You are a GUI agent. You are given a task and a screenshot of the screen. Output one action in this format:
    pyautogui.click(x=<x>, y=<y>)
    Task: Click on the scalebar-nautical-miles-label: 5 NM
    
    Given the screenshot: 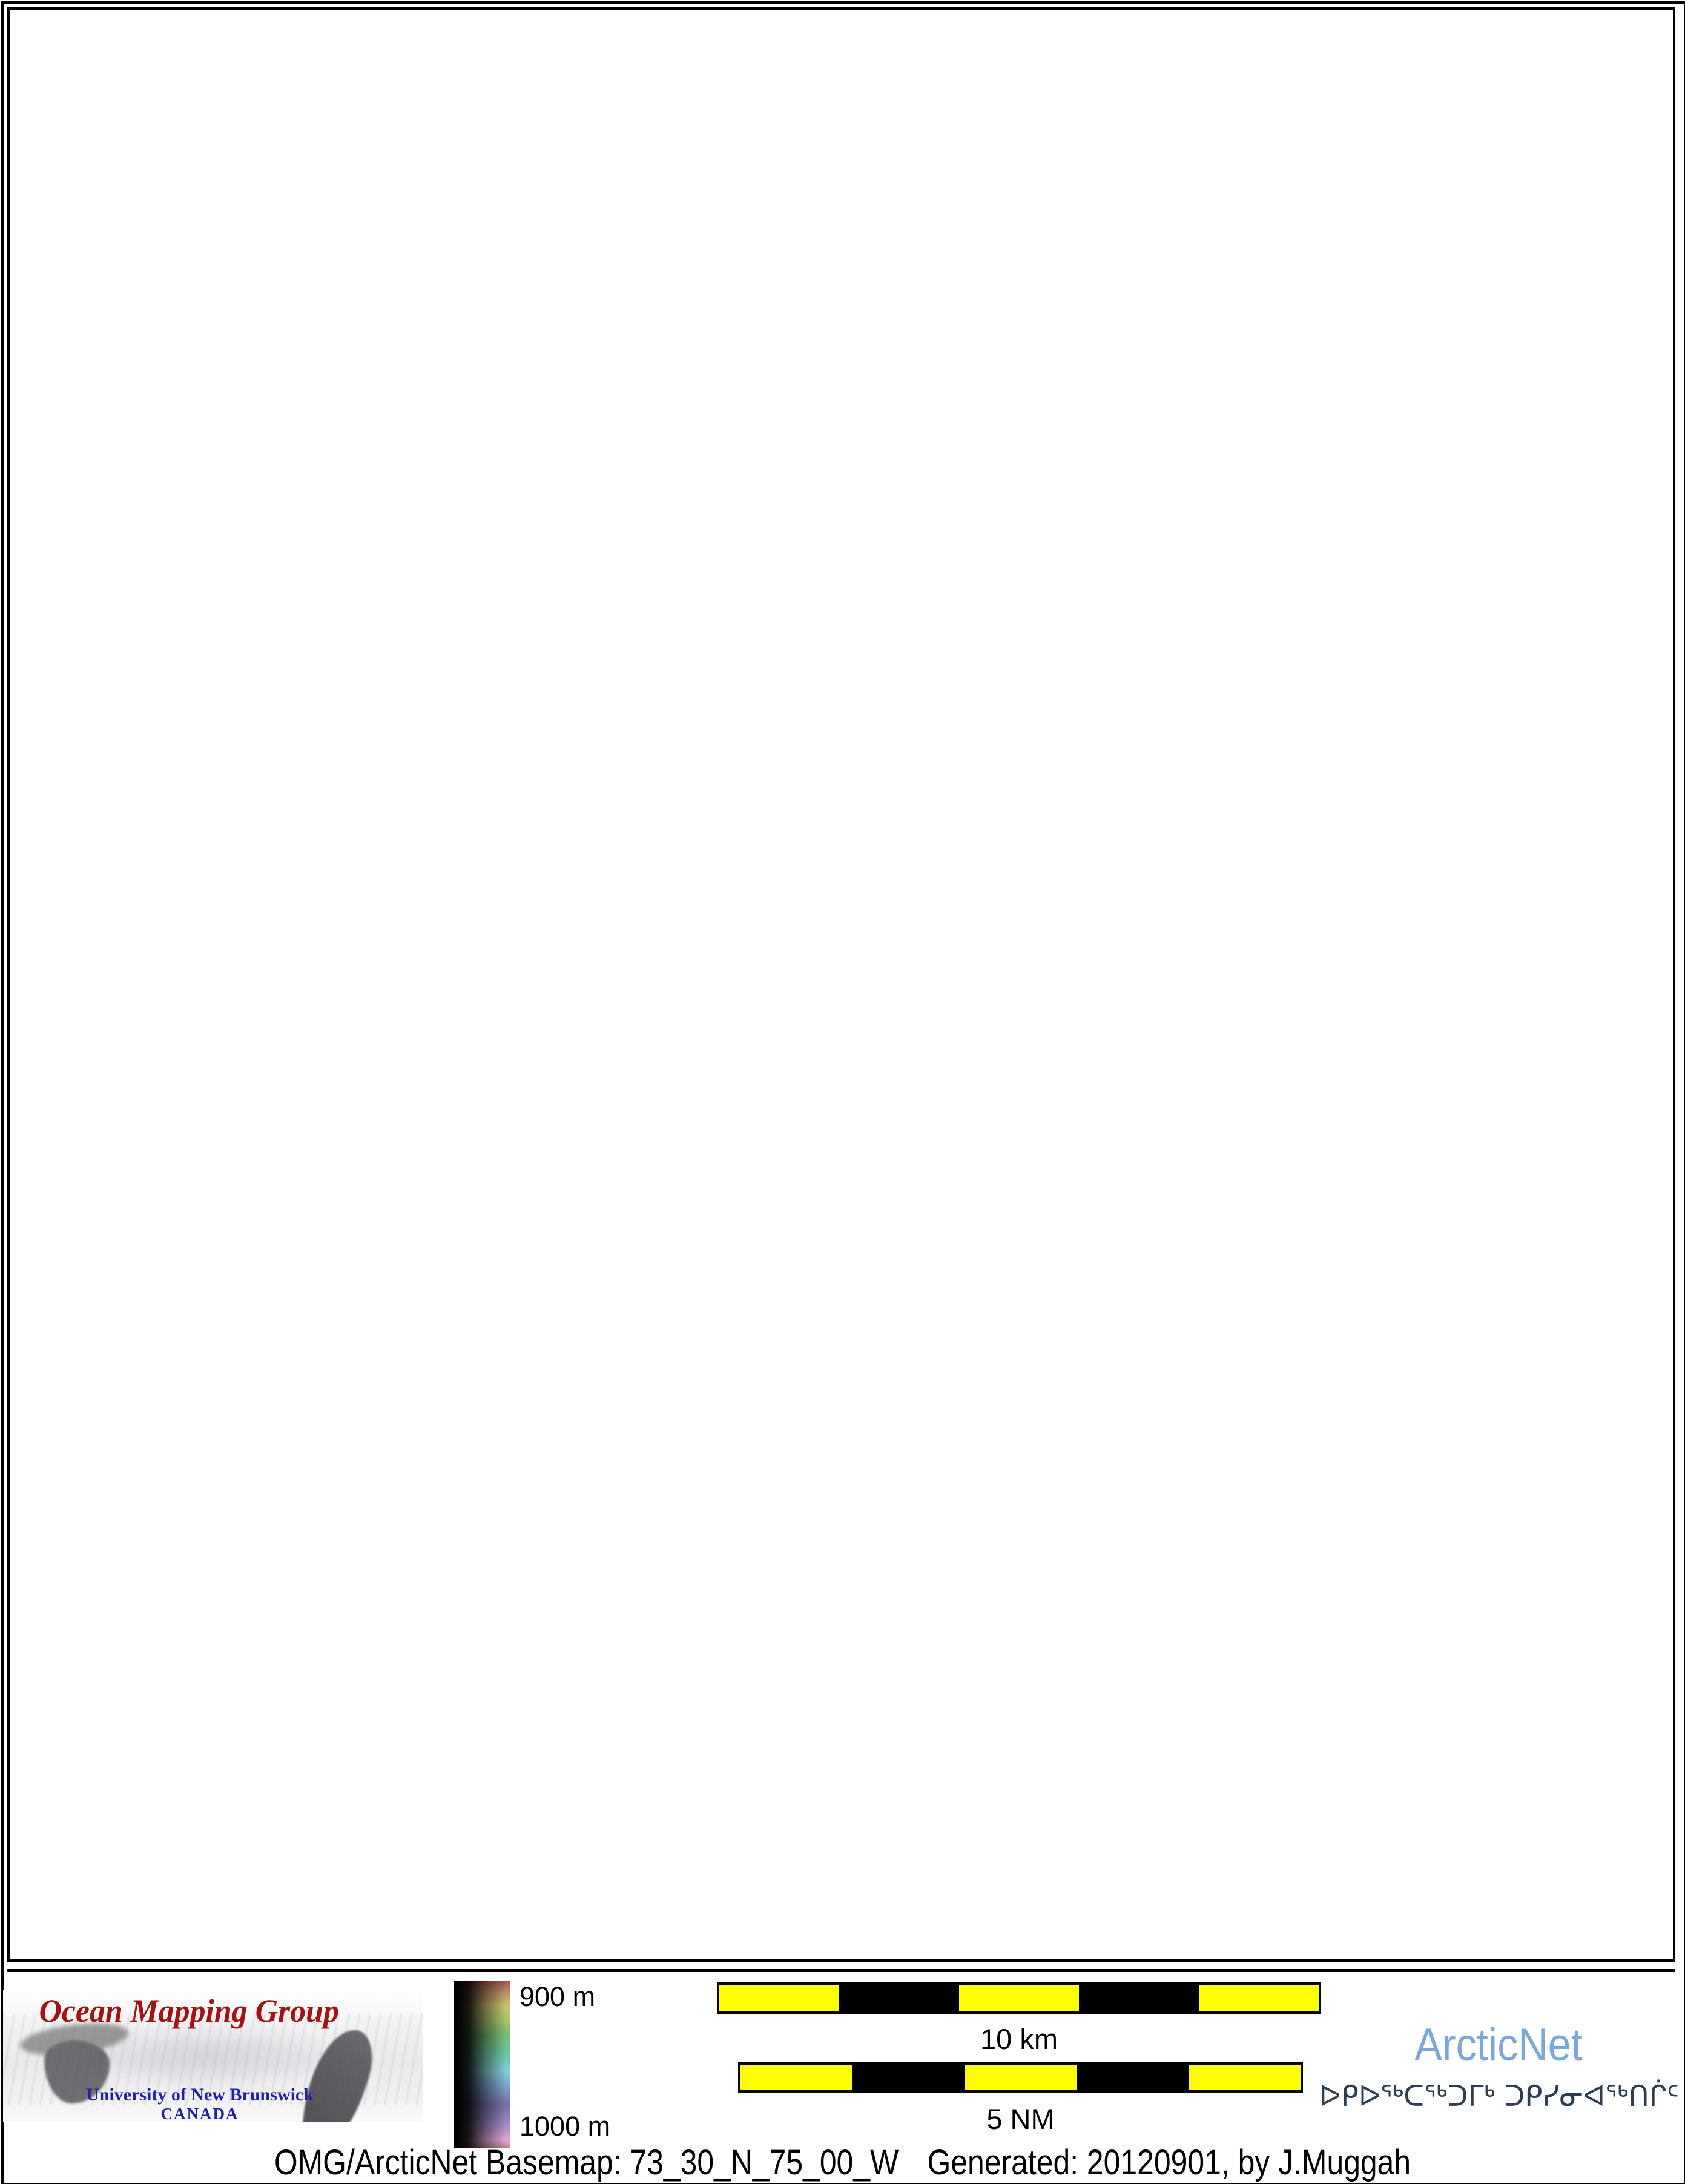 What is the action you would take?
    pyautogui.click(x=1020, y=2119)
    